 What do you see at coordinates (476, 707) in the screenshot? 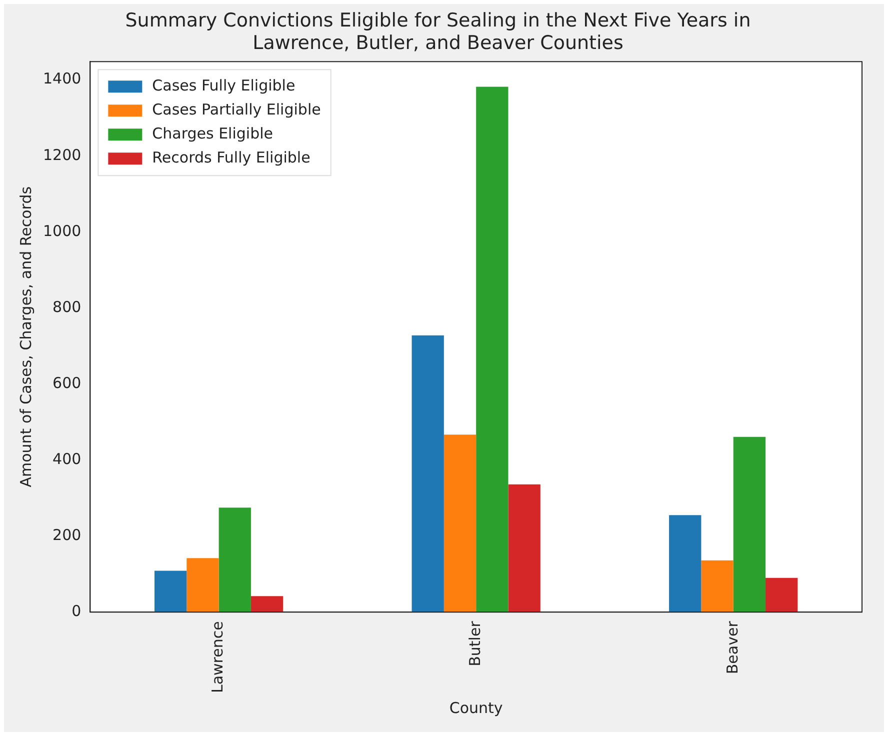
I see `x-axis-title: County` at bounding box center [476, 707].